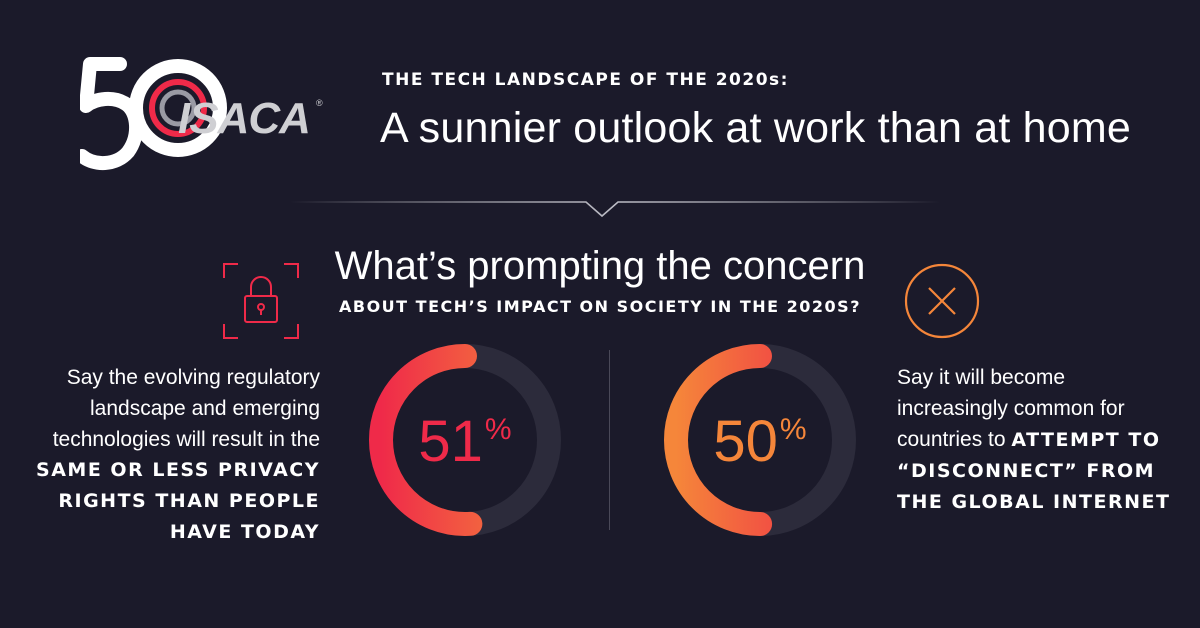 The width and height of the screenshot is (1200, 628). I want to click on left-bold-1: SAME OR LESS PRIVACY, so click(178, 470).